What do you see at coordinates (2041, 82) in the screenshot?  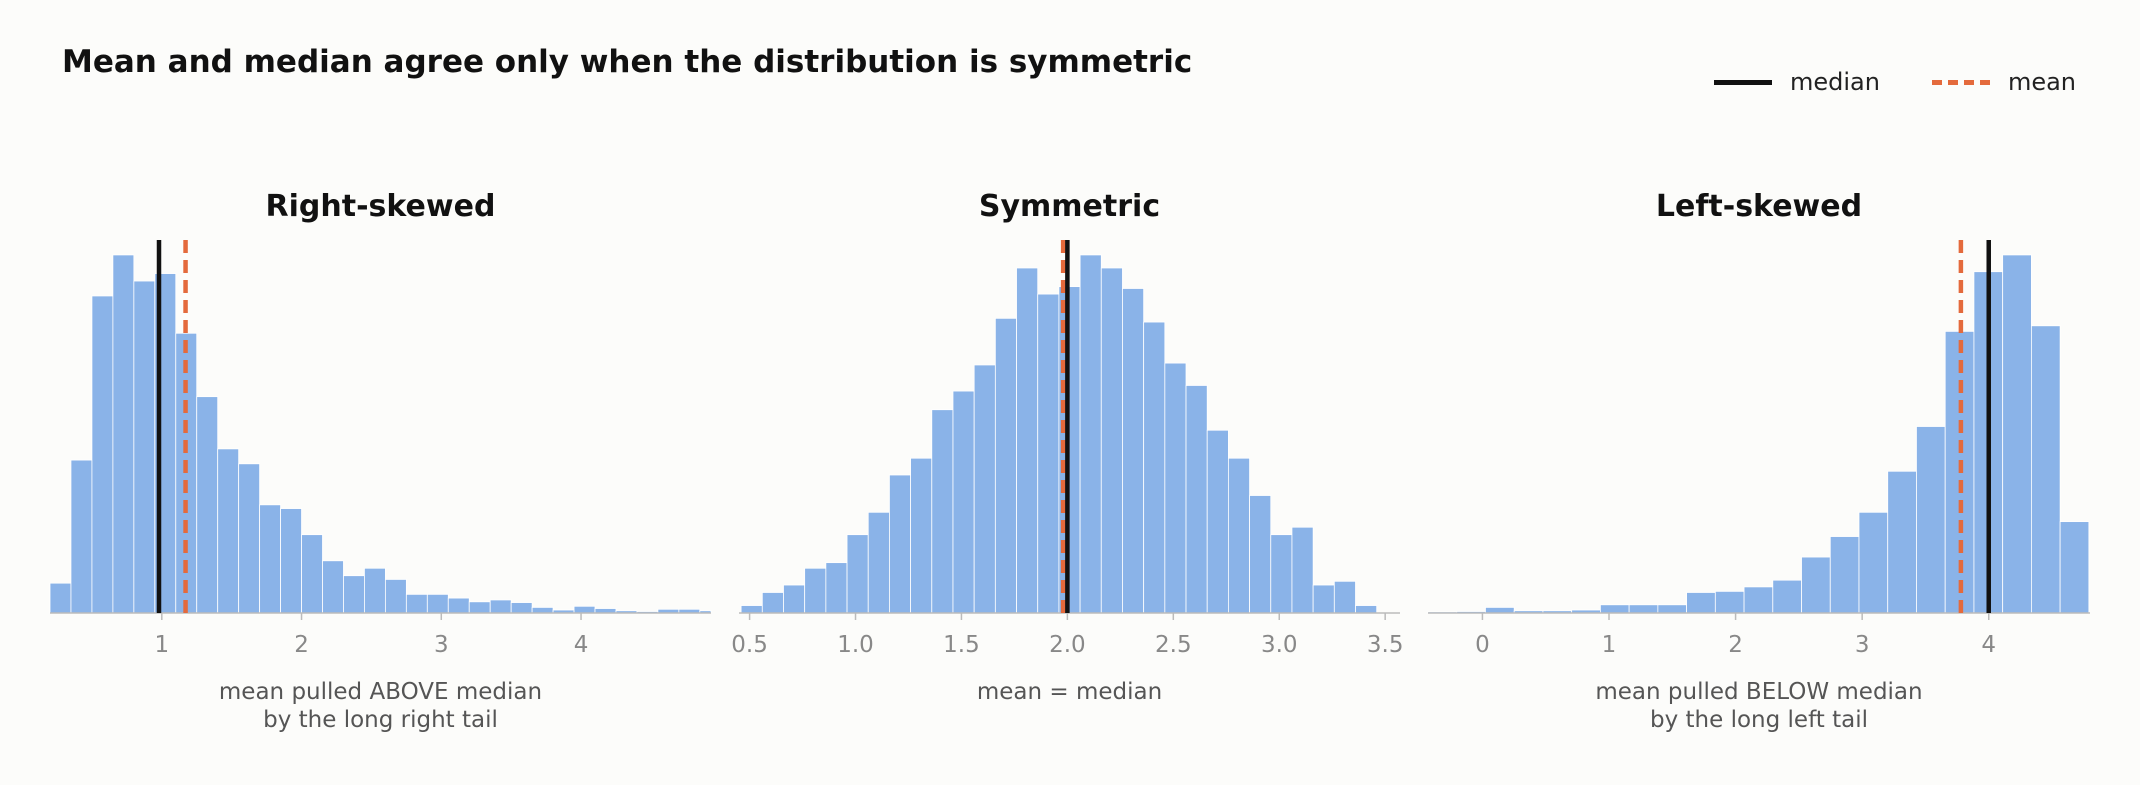 I see `legend-label-mean: mean` at bounding box center [2041, 82].